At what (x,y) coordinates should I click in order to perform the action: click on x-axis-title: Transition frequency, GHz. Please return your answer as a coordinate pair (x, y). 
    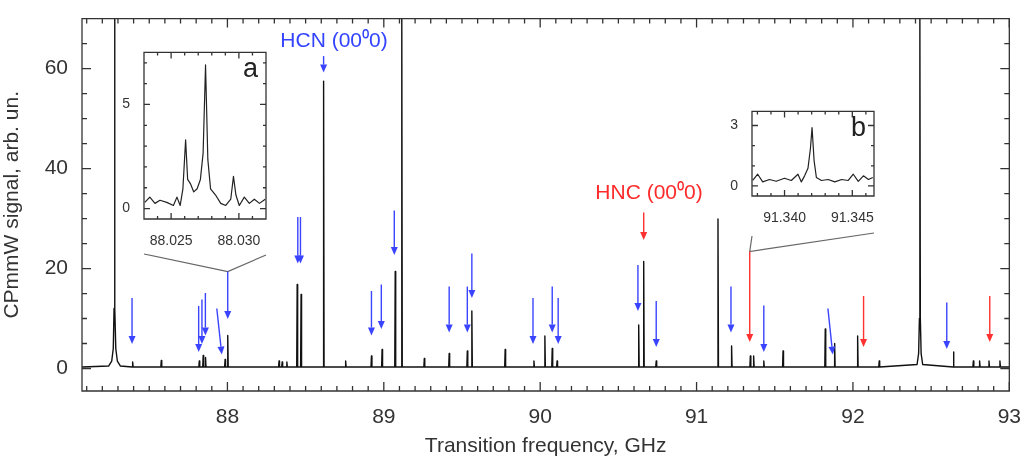
    Looking at the image, I should click on (545, 445).